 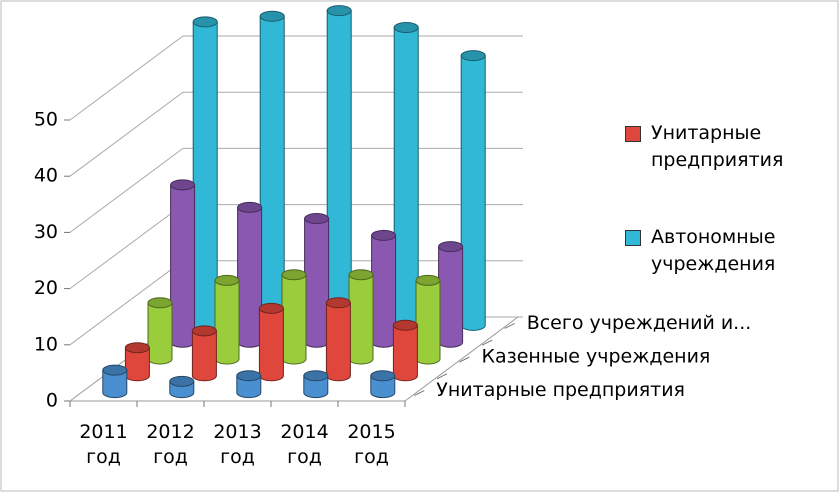 I want to click on x-tick-label: 2014 год, so click(x=305, y=445).